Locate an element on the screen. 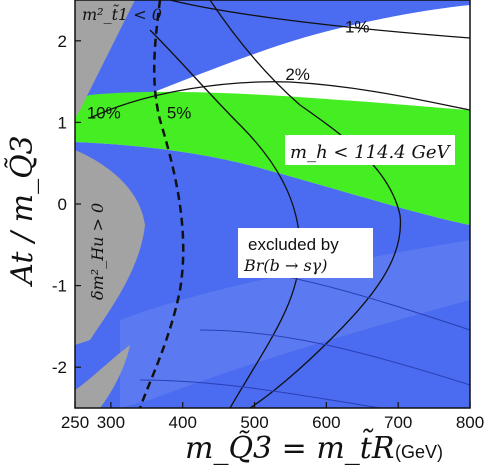  y-tick-label: 0 is located at coordinates (62, 204).